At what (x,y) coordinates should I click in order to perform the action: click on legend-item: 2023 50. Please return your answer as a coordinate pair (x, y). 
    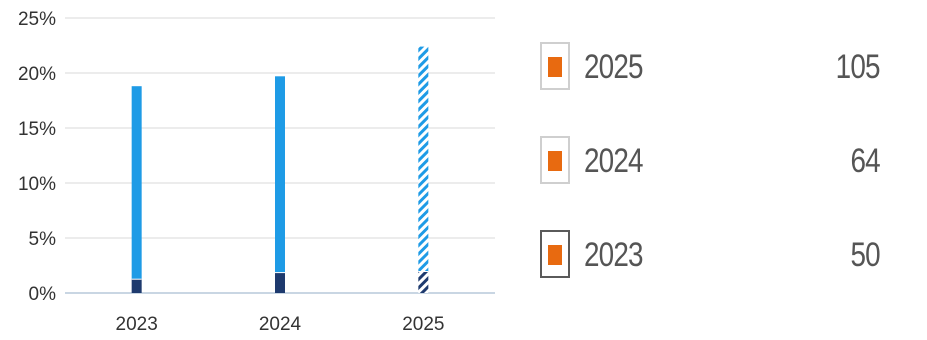
    Looking at the image, I should click on (725, 256).